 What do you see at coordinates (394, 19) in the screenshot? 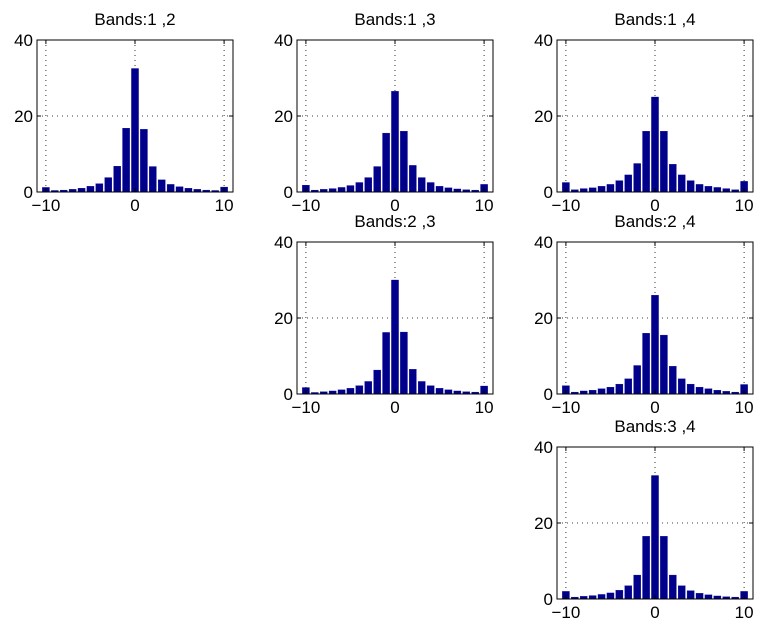
I see `subplot-title: Bands:1 ,3` at bounding box center [394, 19].